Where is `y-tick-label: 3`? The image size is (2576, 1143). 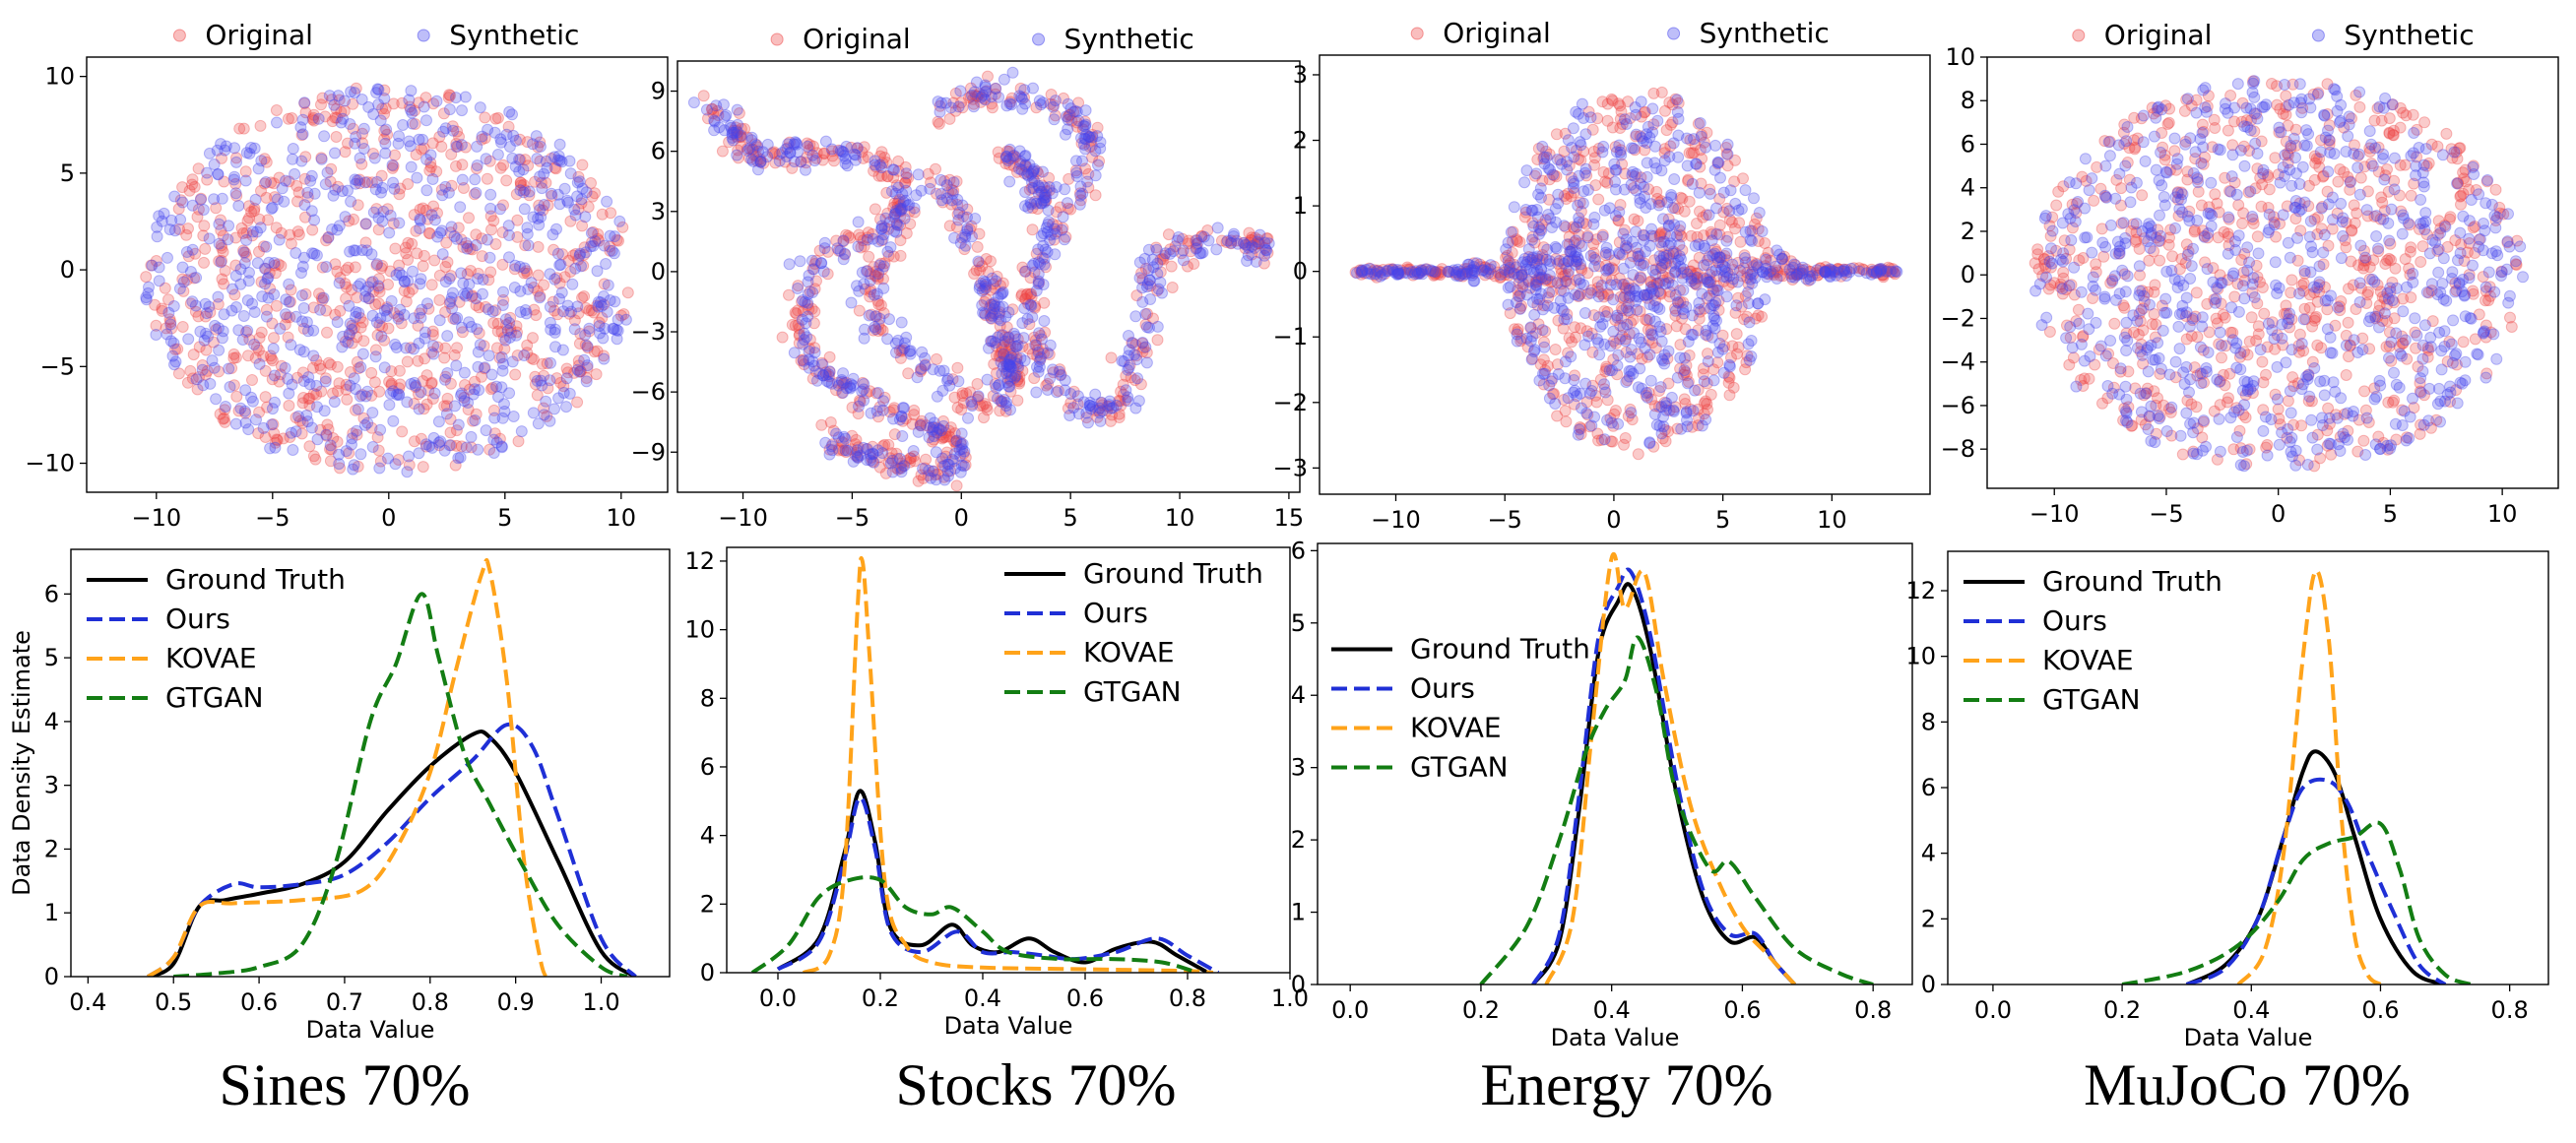
y-tick-label: 3 is located at coordinates (658, 211).